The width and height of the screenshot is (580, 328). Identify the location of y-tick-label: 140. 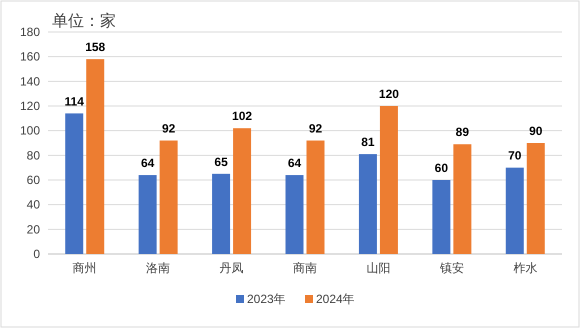
(30, 81).